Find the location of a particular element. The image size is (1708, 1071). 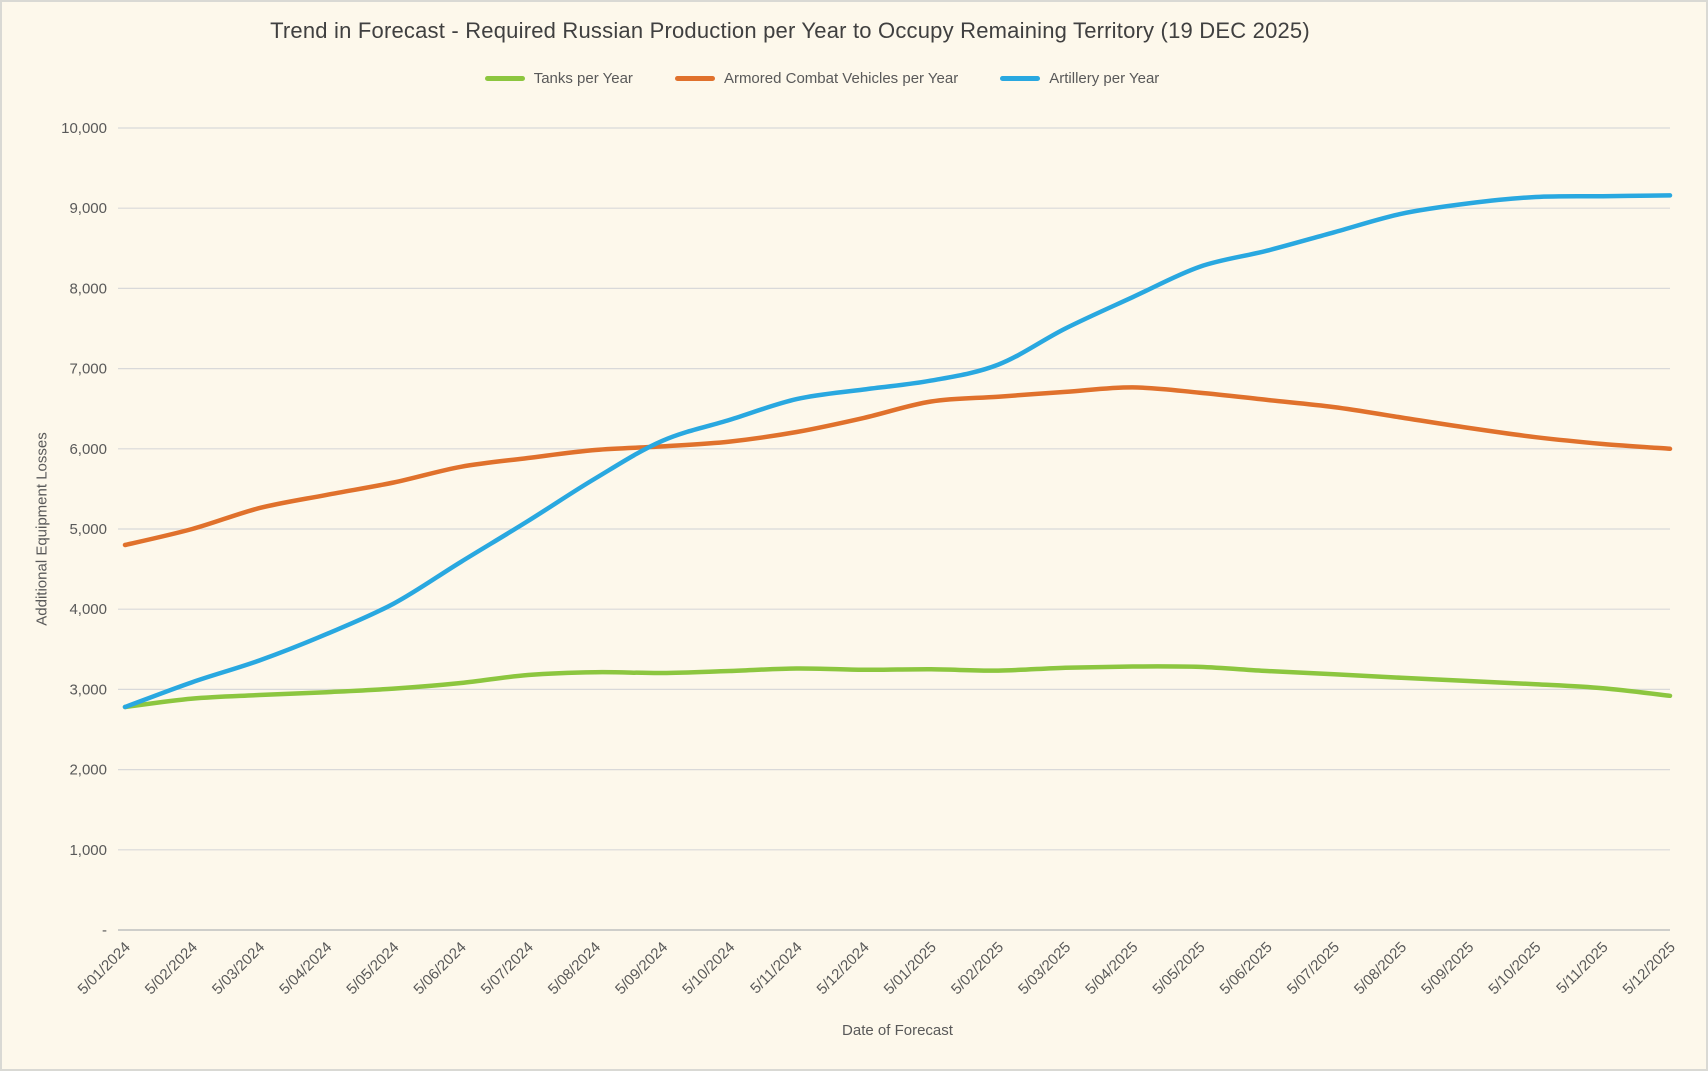

x-tick-label: 5/04/2024 is located at coordinates (305, 968).